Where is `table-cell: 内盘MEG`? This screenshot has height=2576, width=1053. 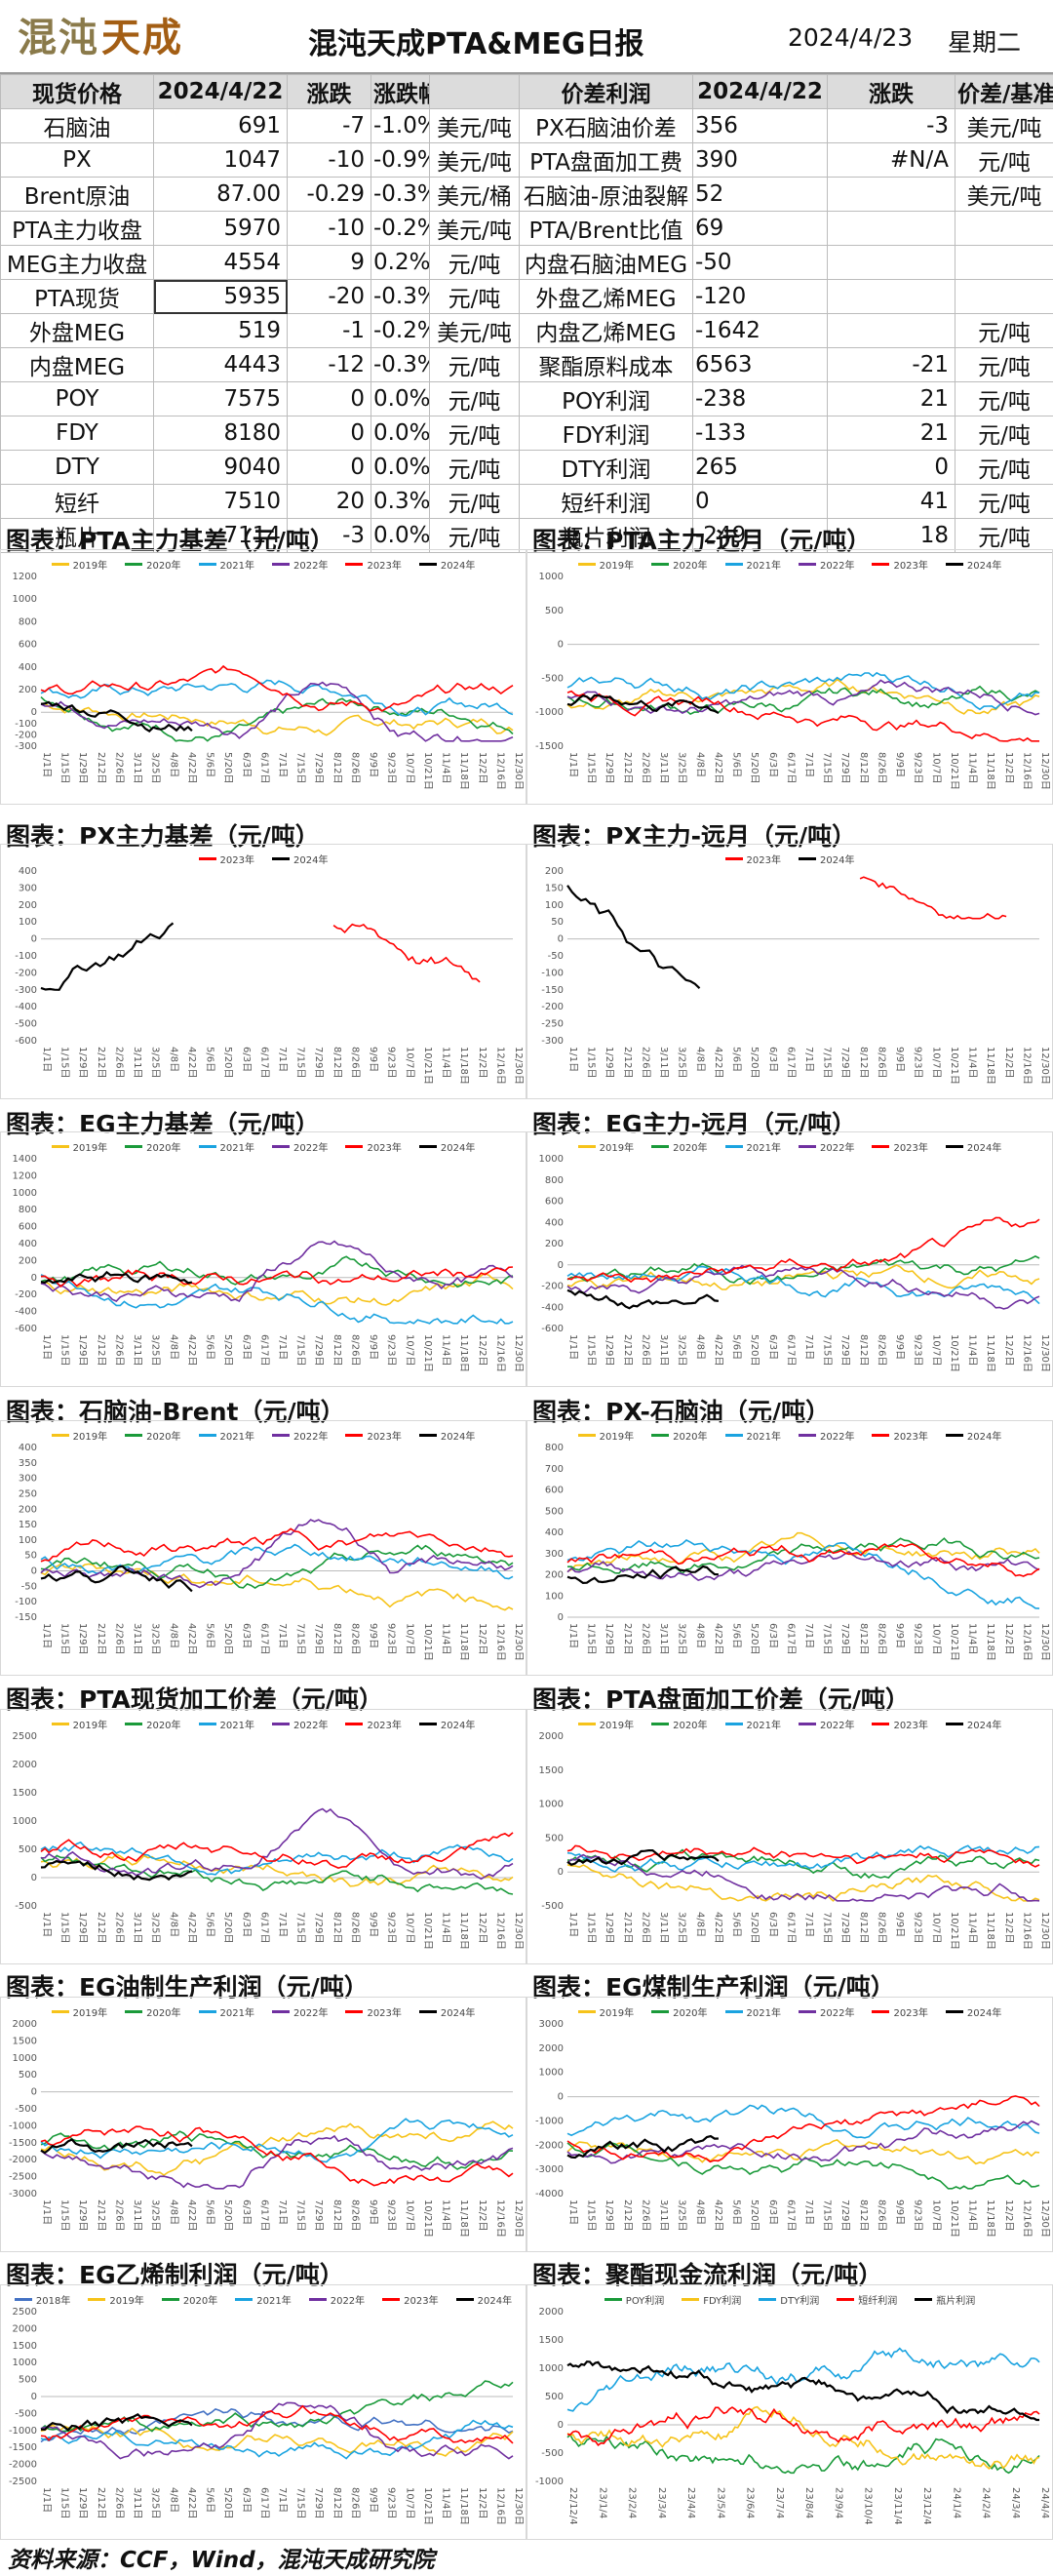
table-cell: 内盘MEG is located at coordinates (77, 364).